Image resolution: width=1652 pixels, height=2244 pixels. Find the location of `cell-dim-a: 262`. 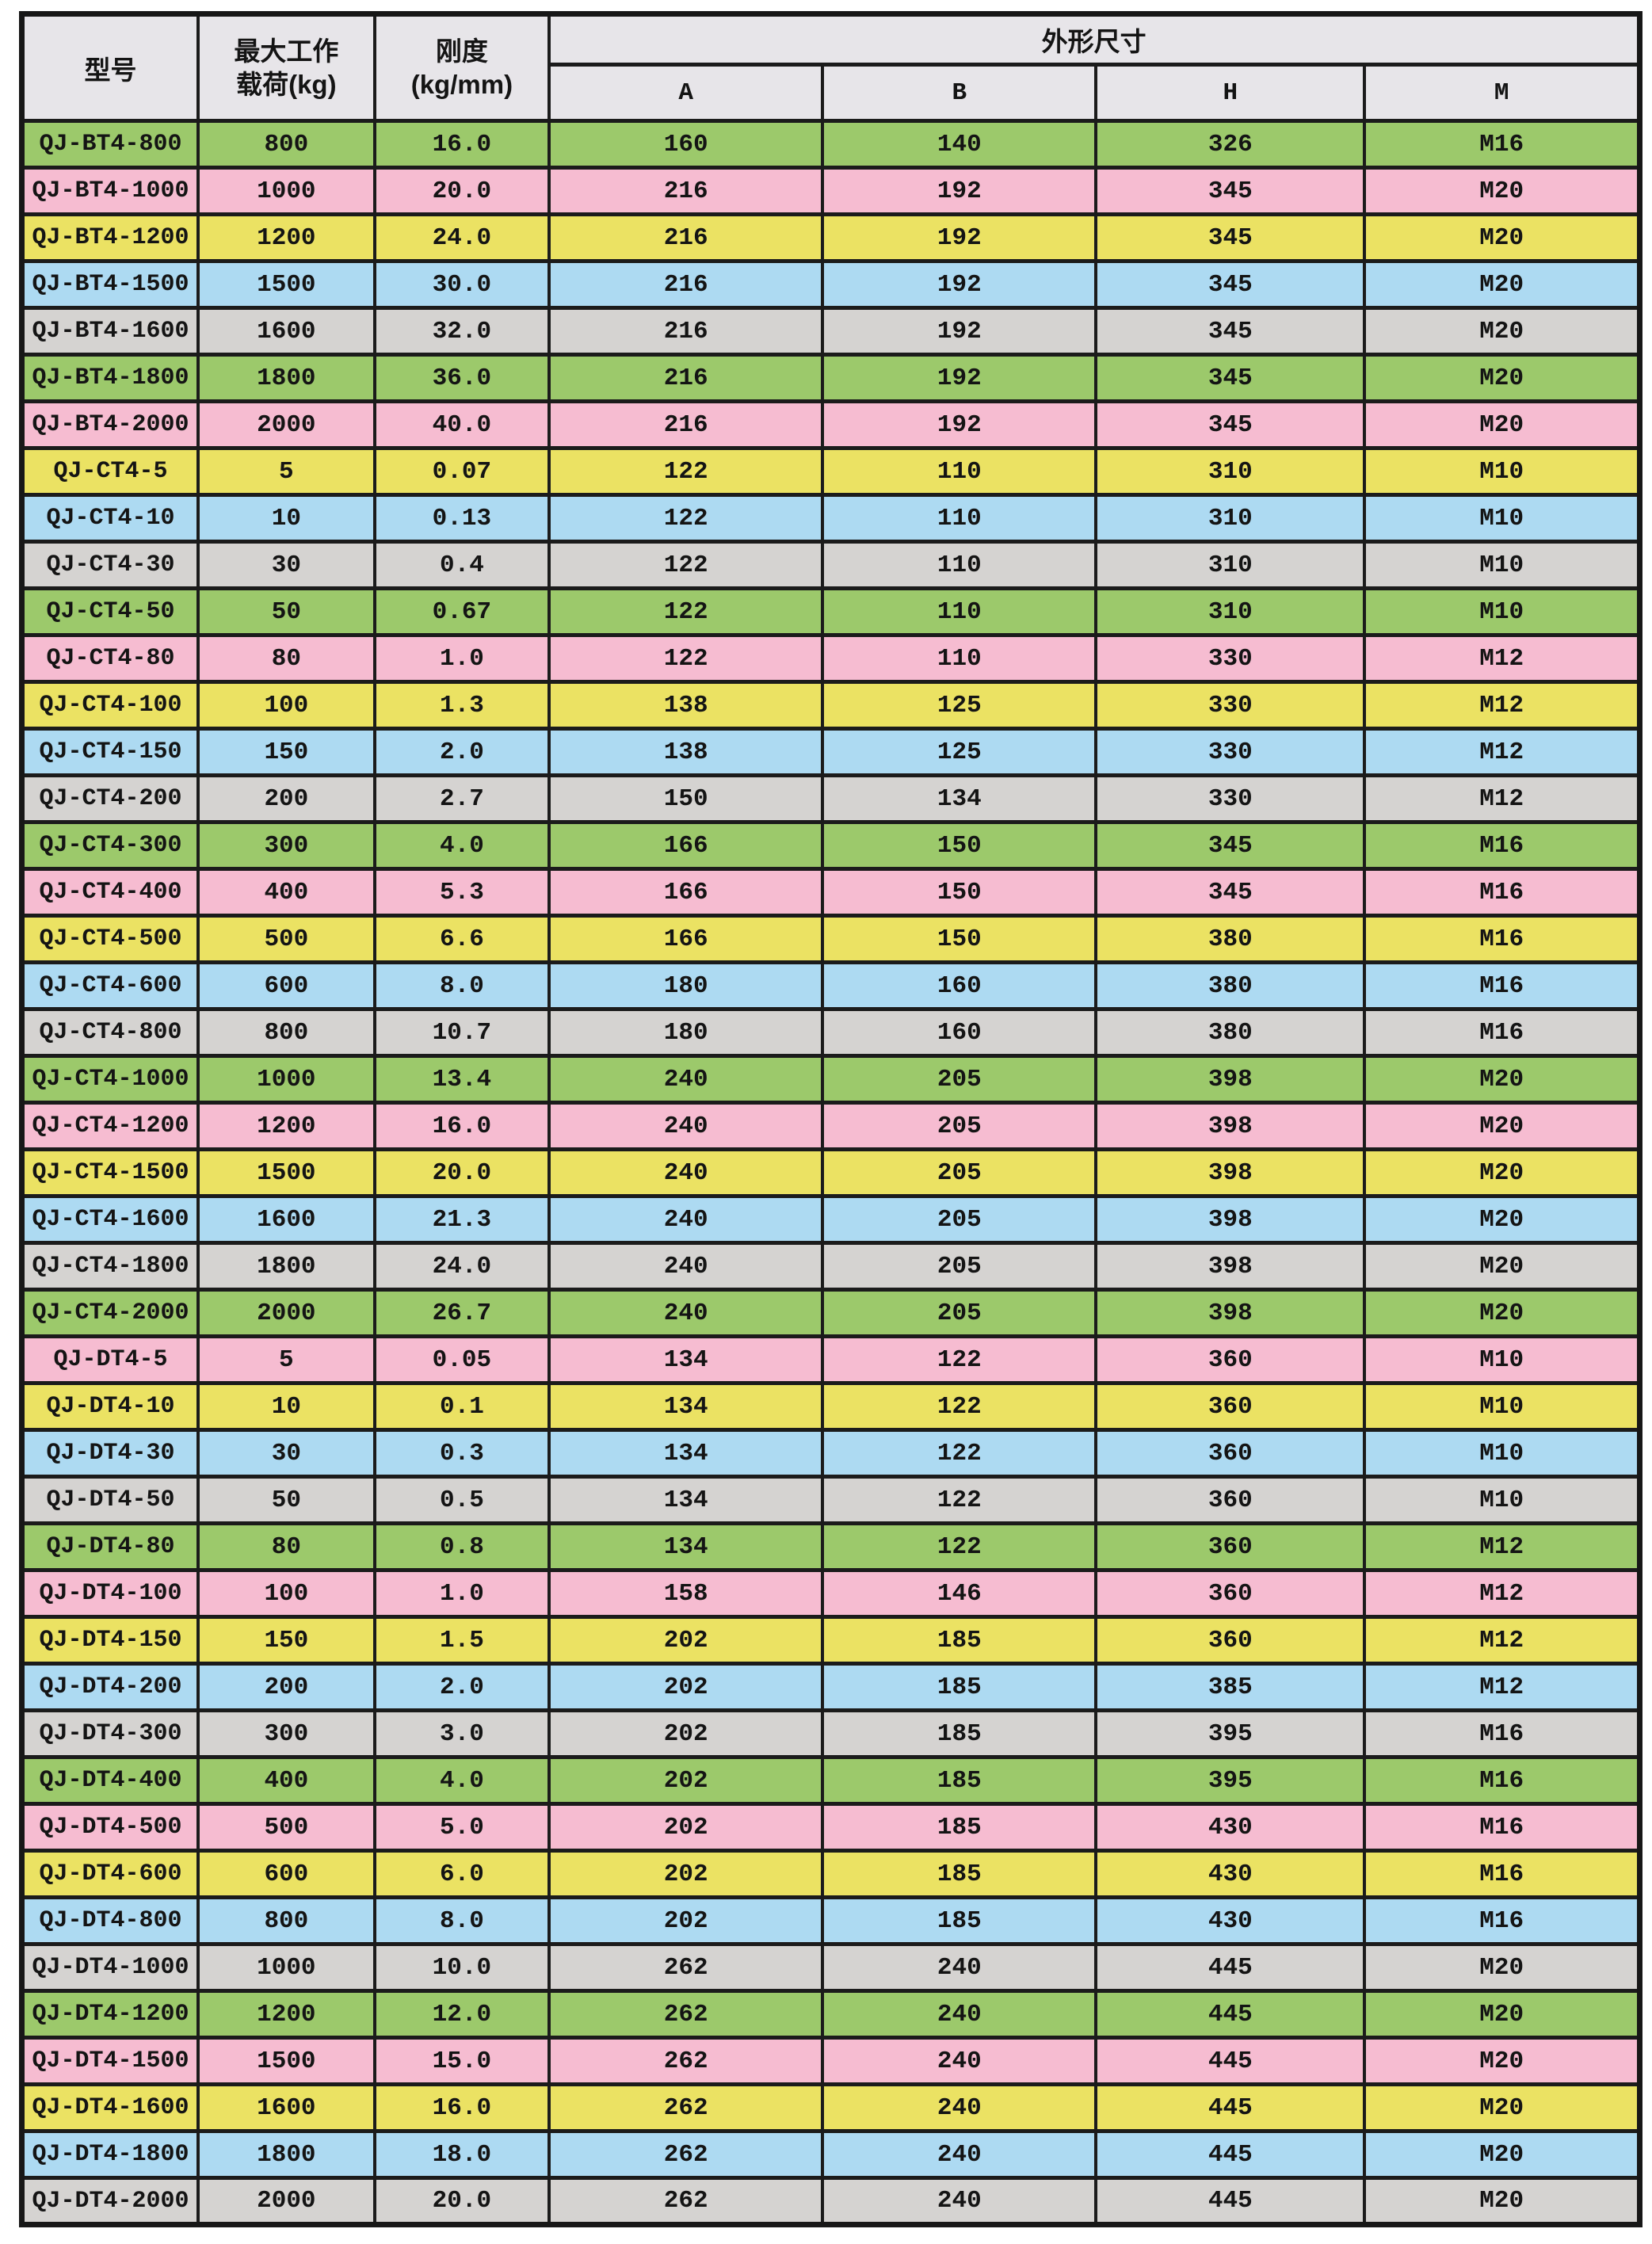

cell-dim-a: 262 is located at coordinates (686, 2061).